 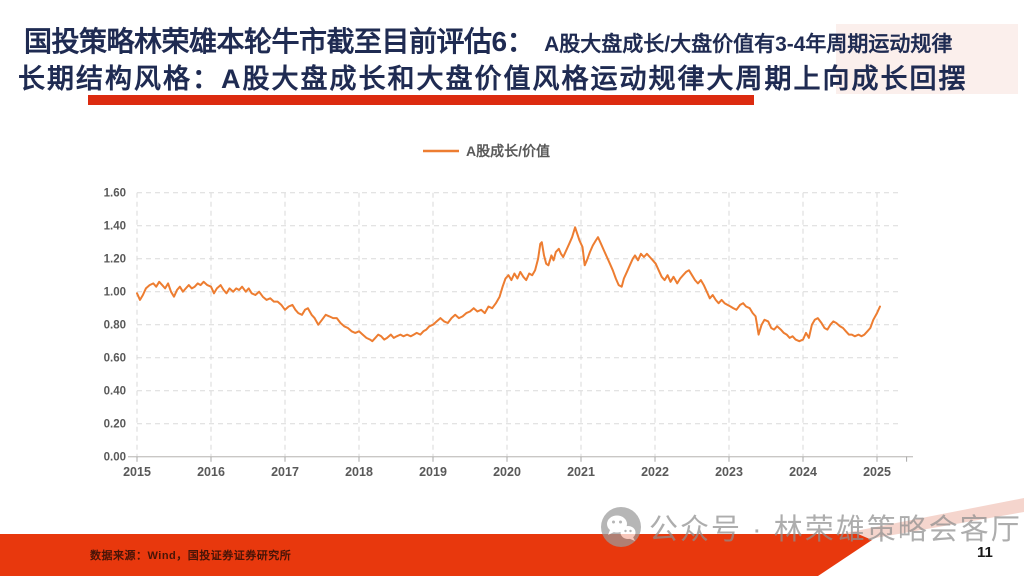 What do you see at coordinates (433, 472) in the screenshot?
I see `x-tick-label: 2019` at bounding box center [433, 472].